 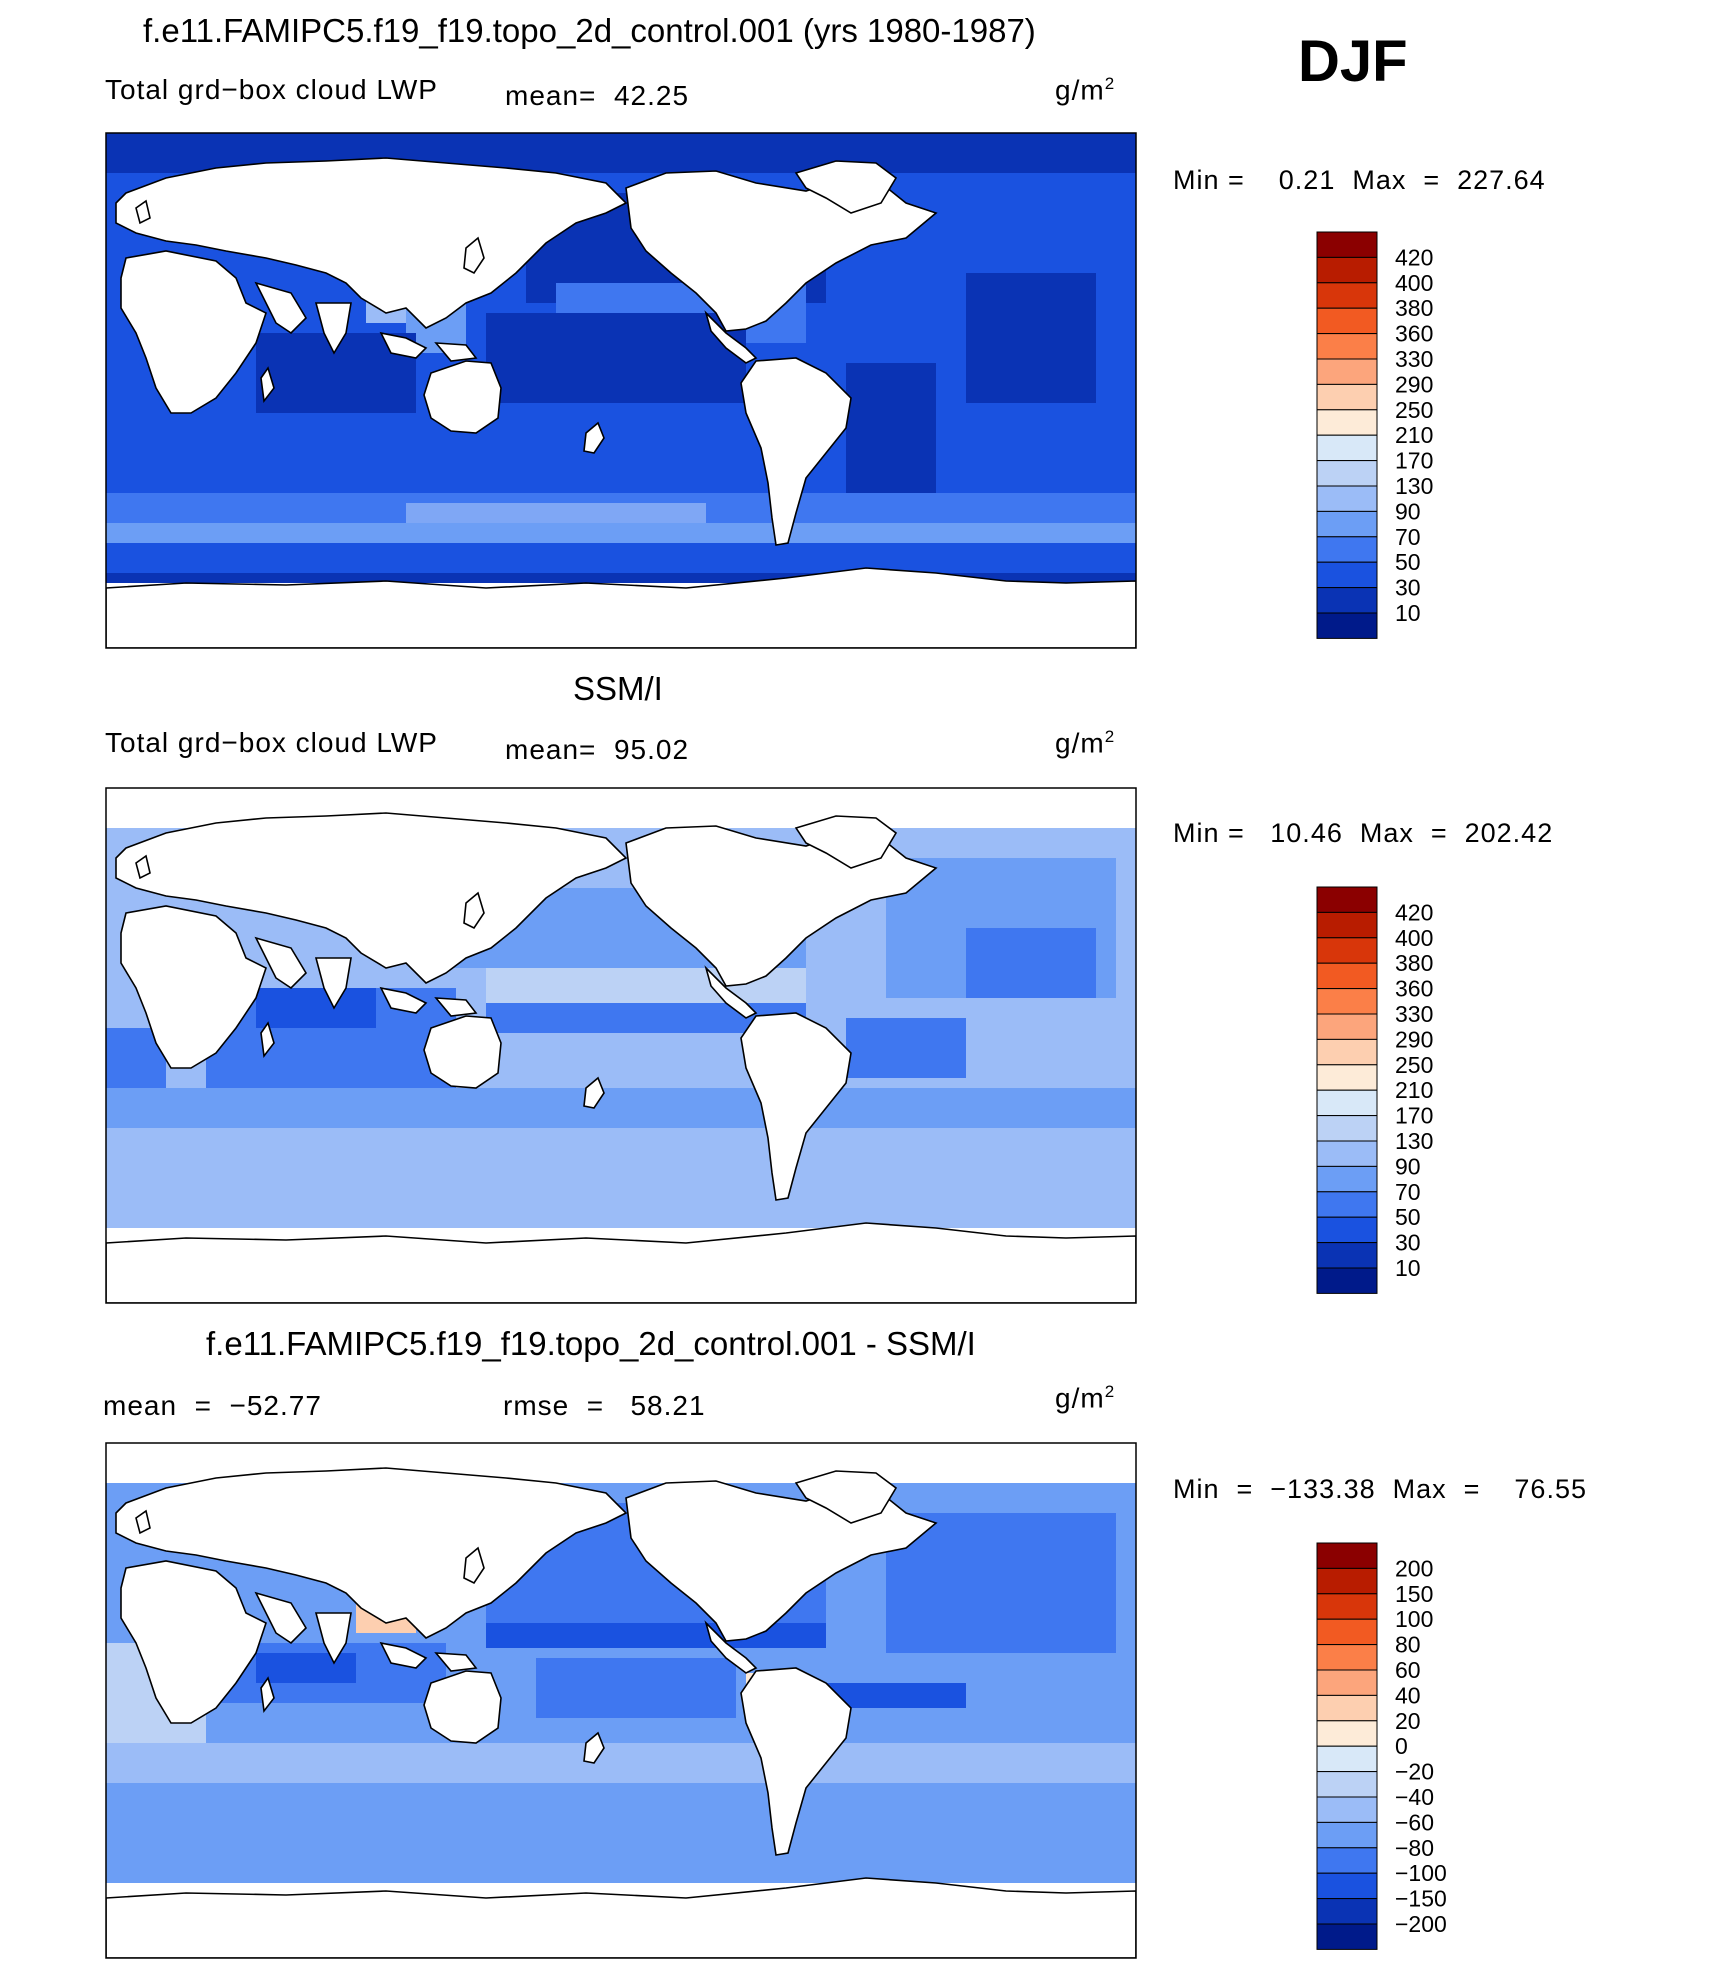 What do you see at coordinates (1414, 1848) in the screenshot?
I see `colorbar-tick-label: −80` at bounding box center [1414, 1848].